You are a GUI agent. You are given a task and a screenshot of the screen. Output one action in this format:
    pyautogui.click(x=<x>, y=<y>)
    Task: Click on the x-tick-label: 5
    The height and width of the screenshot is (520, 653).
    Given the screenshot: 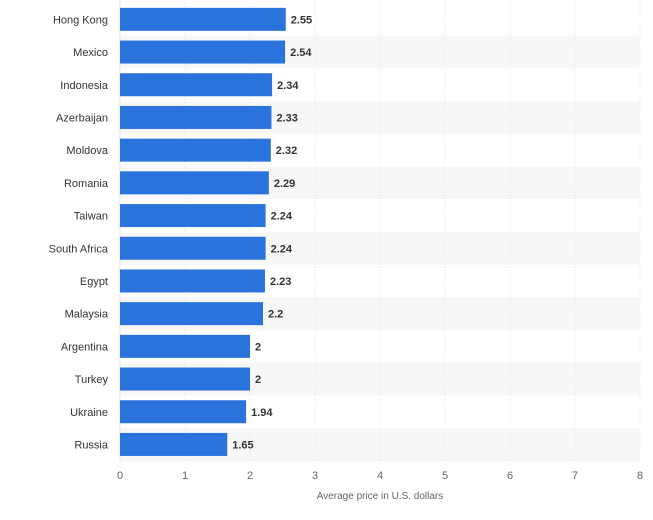 What is the action you would take?
    pyautogui.click(x=445, y=476)
    